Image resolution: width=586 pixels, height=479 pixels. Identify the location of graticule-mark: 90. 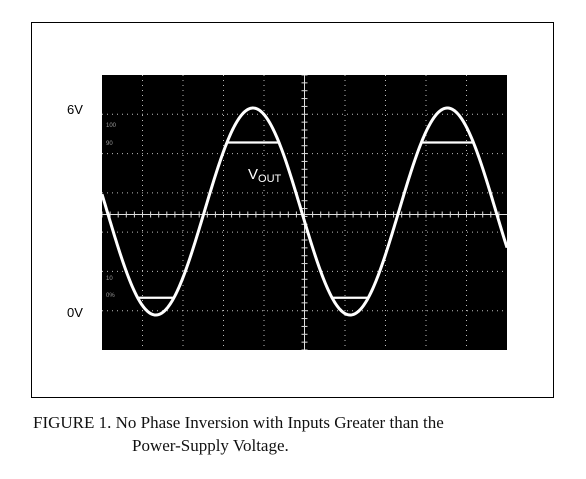
(109, 144).